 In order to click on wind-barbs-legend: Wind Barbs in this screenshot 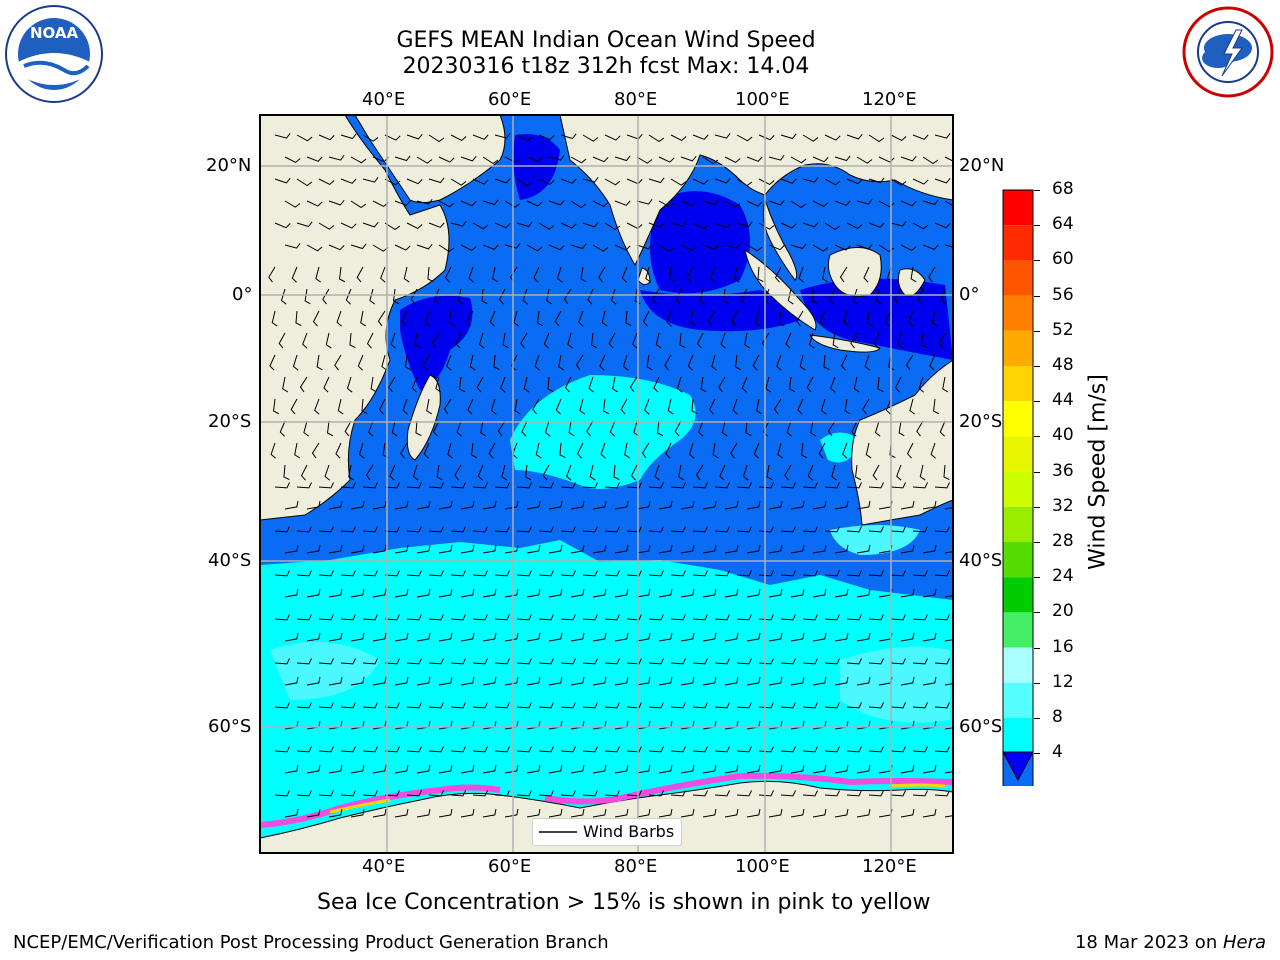, I will do `click(607, 832)`.